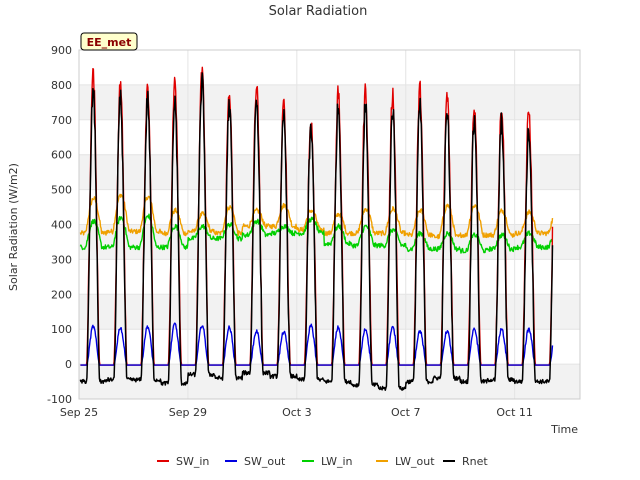 The width and height of the screenshot is (640, 480). I want to click on legend-label: Rnet, so click(475, 461).